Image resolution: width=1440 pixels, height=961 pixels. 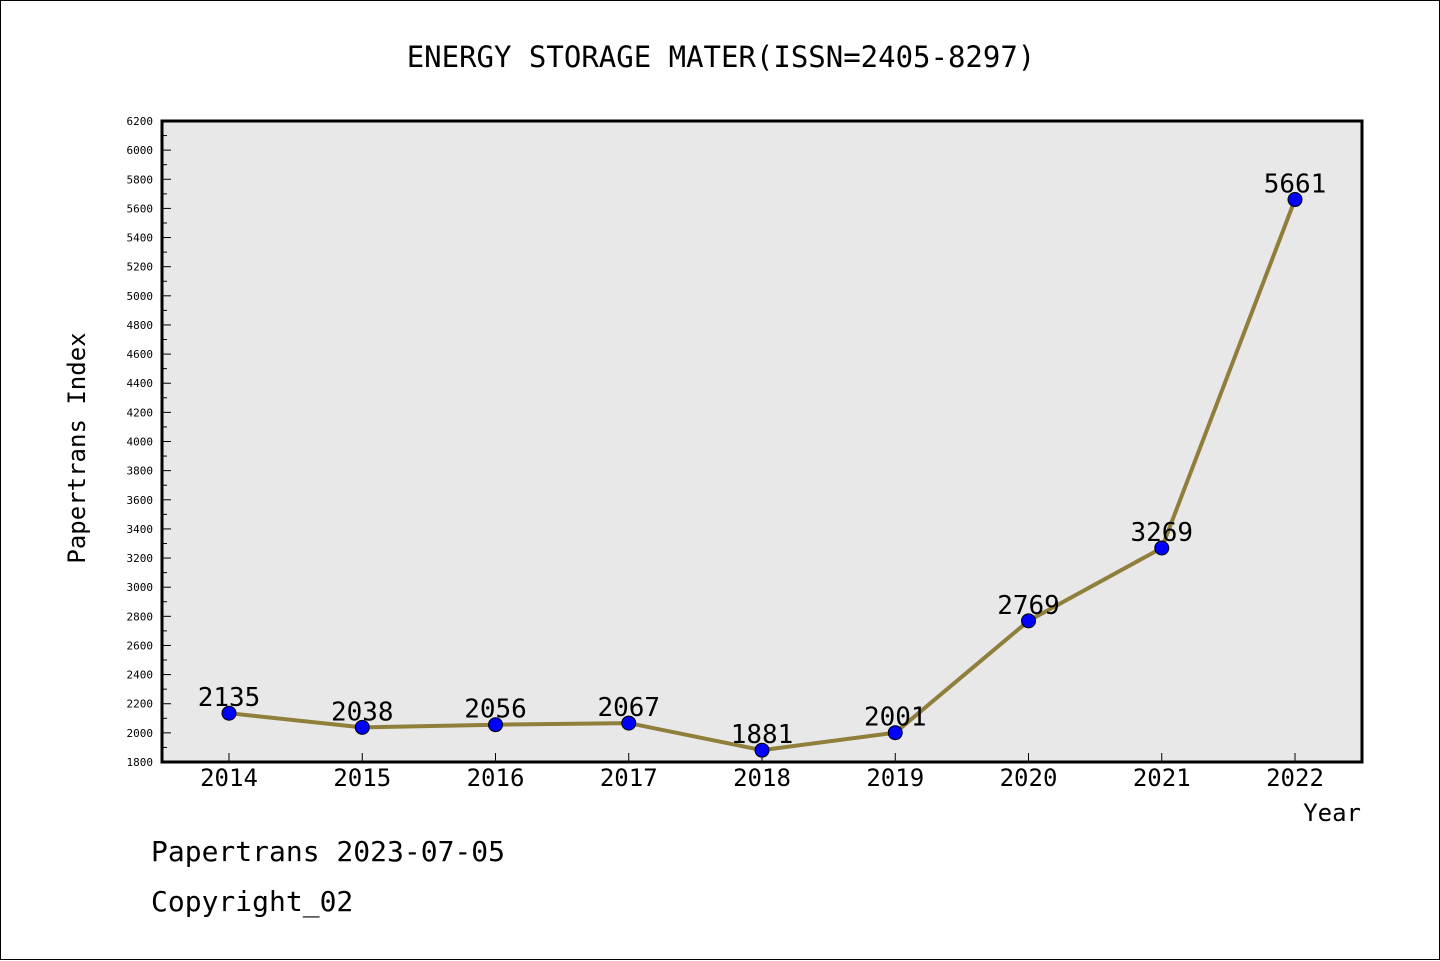 I want to click on x-axis: 2014 2015 2016 2017 2018 2019 2020 2021 2022, so click(x=762, y=772).